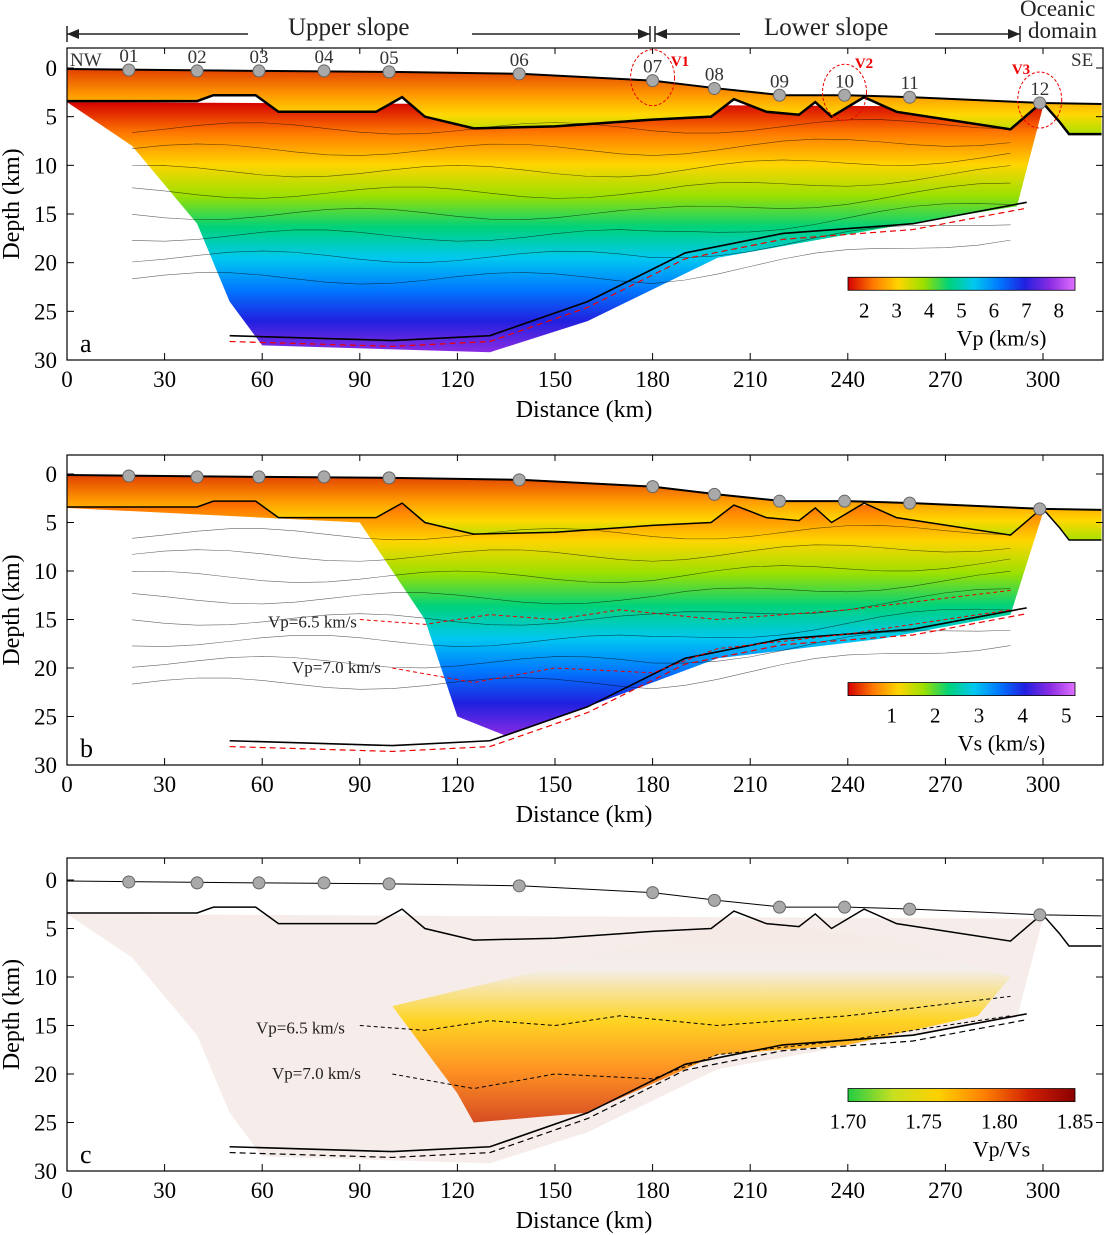 The height and width of the screenshot is (1235, 1111). I want to click on station-label: 02, so click(197, 57).